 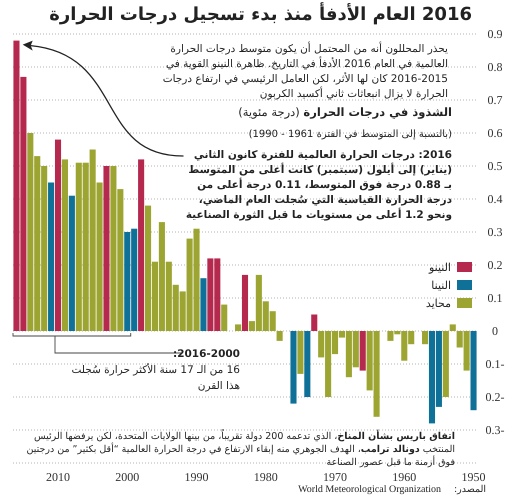 I want to click on x-tick-label: 1960, so click(x=404, y=477).